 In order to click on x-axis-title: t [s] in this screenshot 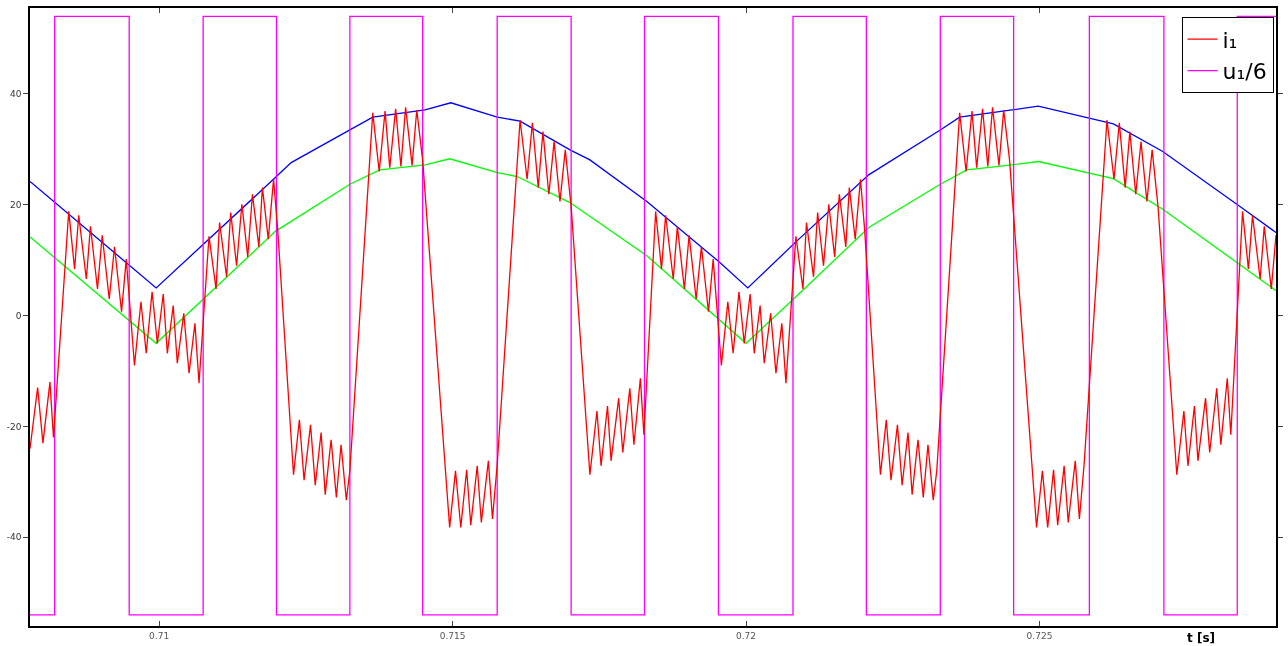, I will do `click(1201, 638)`.